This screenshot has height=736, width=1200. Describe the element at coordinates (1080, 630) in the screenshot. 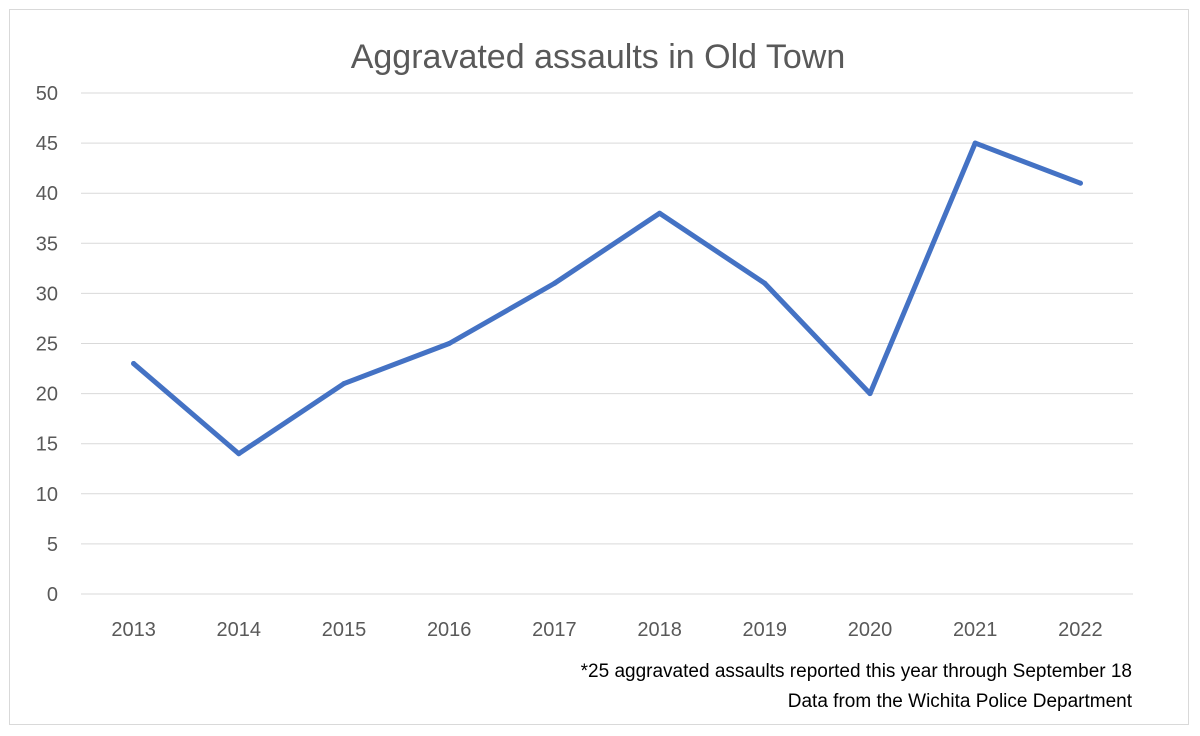

I see `x-tick-label: 2022` at that location.